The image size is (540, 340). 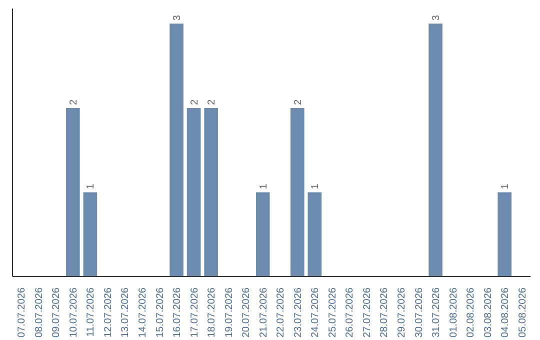 What do you see at coordinates (367, 312) in the screenshot?
I see `x-tick-label: 27.07.2026` at bounding box center [367, 312].